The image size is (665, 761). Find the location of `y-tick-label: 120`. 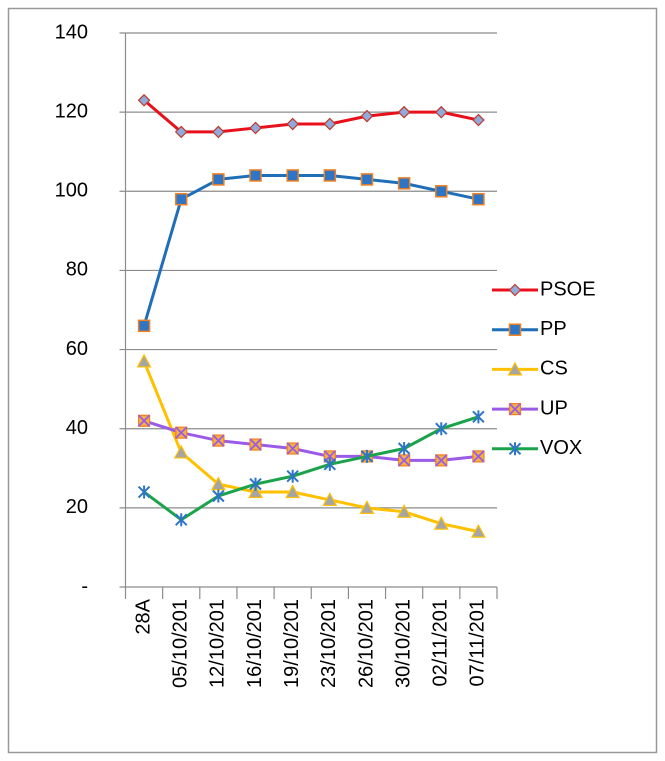

y-tick-label: 120 is located at coordinates (71, 111).